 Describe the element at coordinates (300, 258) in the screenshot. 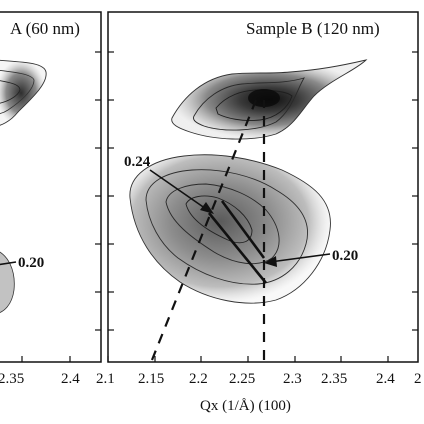

I see `annot-020-arrow-shaft` at that location.